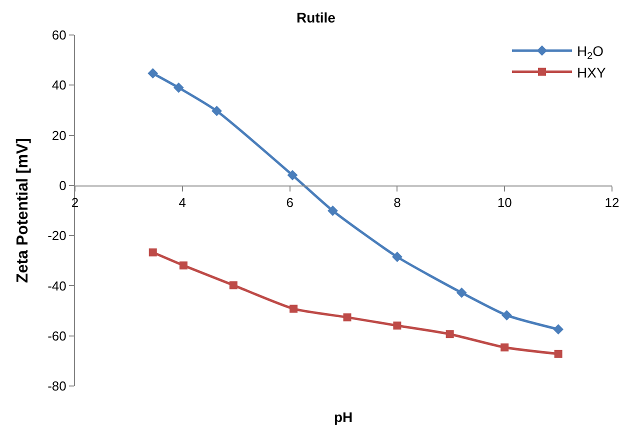 Image resolution: width=632 pixels, height=431 pixels. Describe the element at coordinates (182, 202) in the screenshot. I see `x-tick-label: 4` at that location.